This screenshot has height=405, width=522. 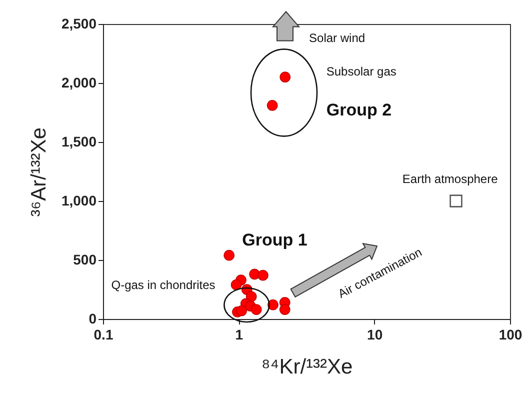 What do you see at coordinates (361, 71) in the screenshot?
I see `annotation: Subsolar gas` at bounding box center [361, 71].